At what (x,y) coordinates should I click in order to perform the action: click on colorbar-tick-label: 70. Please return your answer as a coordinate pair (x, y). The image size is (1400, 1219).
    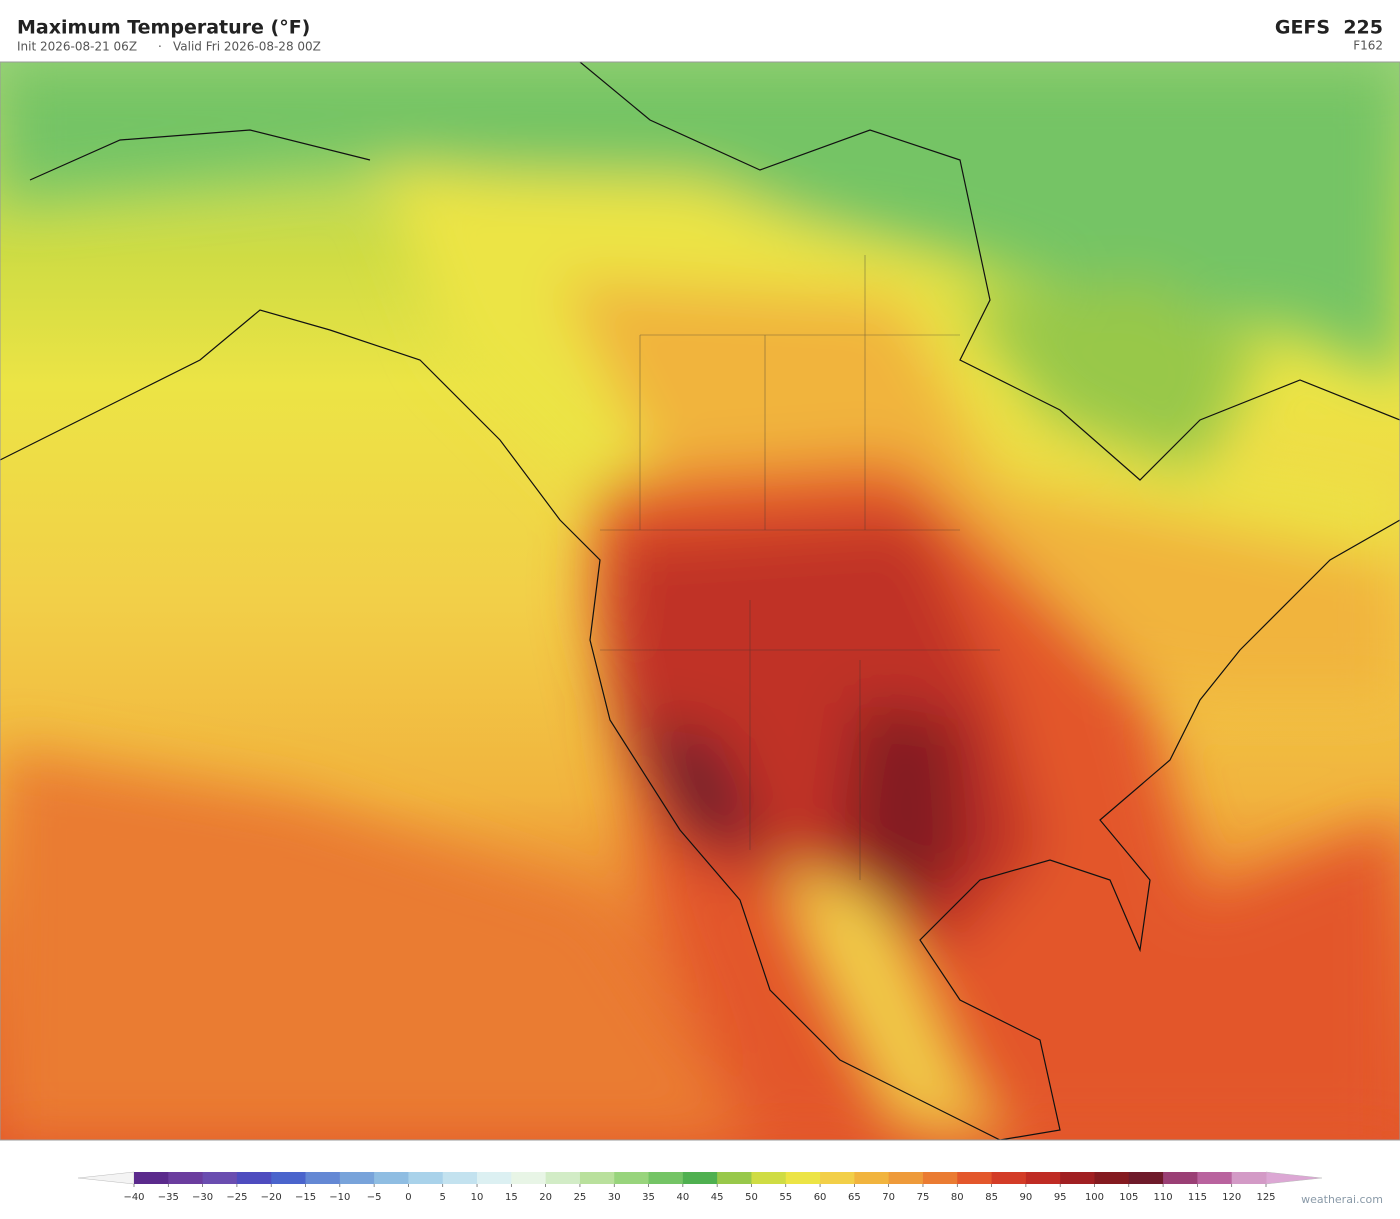
    Looking at the image, I should click on (888, 1197).